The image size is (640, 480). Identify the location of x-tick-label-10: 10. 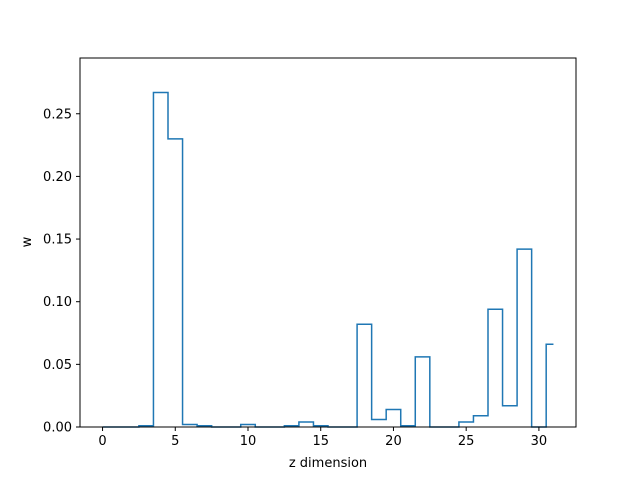
(248, 441).